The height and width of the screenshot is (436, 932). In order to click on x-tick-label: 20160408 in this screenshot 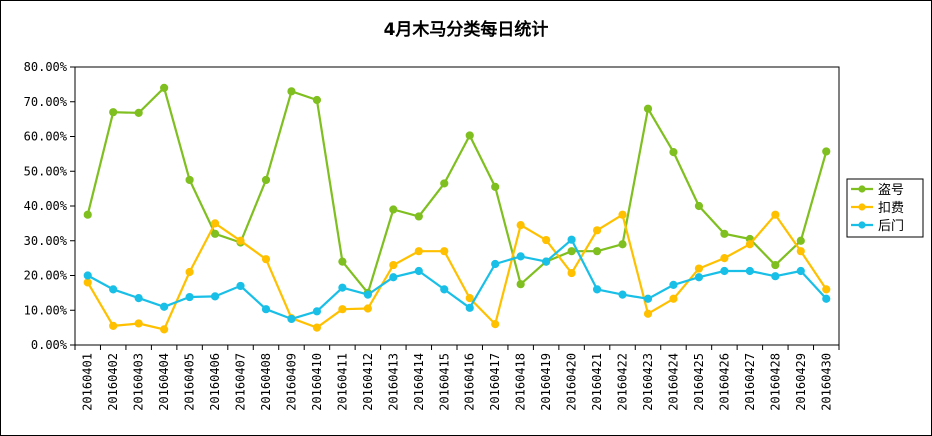, I will do `click(266, 382)`.